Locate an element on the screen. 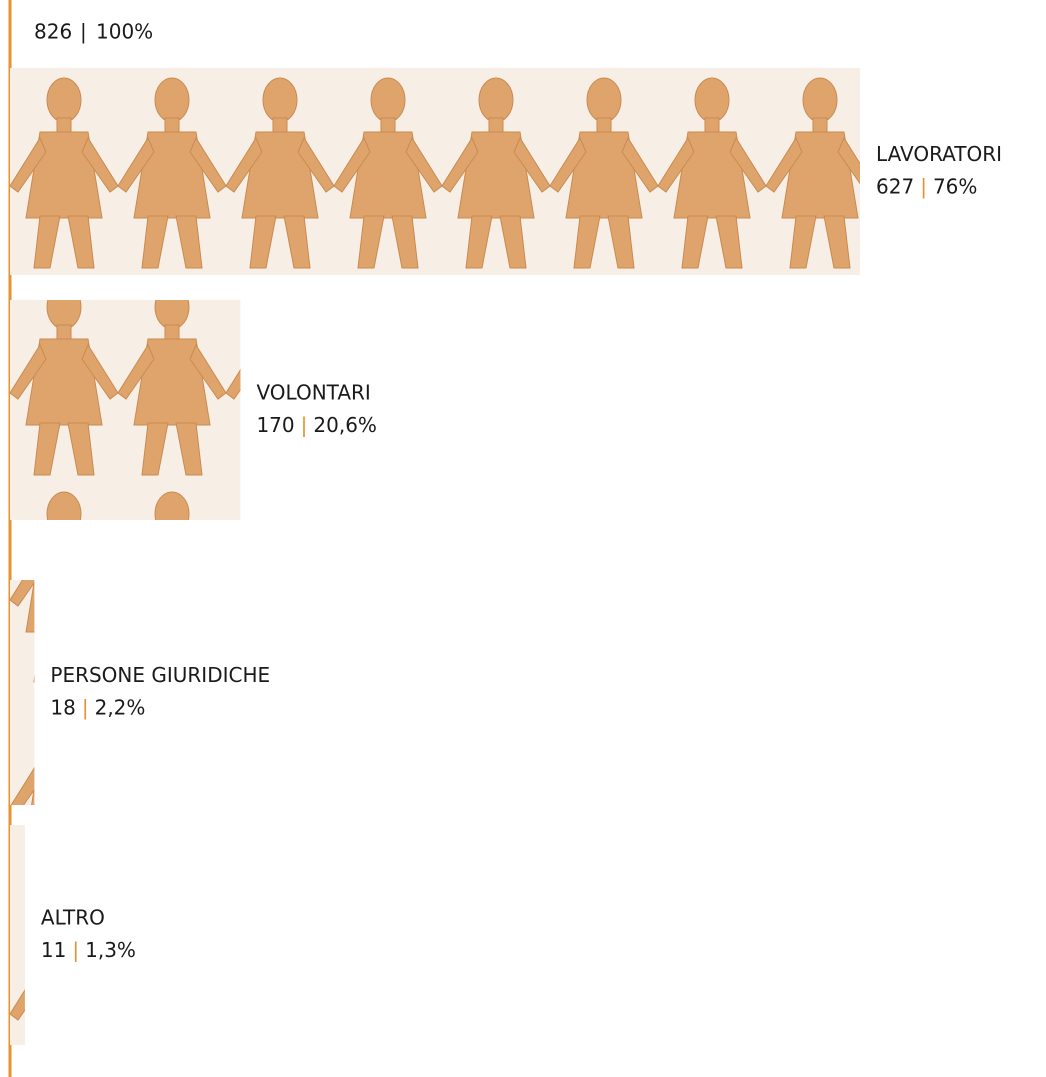 The height and width of the screenshot is (1077, 1046). value: 11 is located at coordinates (53, 950).